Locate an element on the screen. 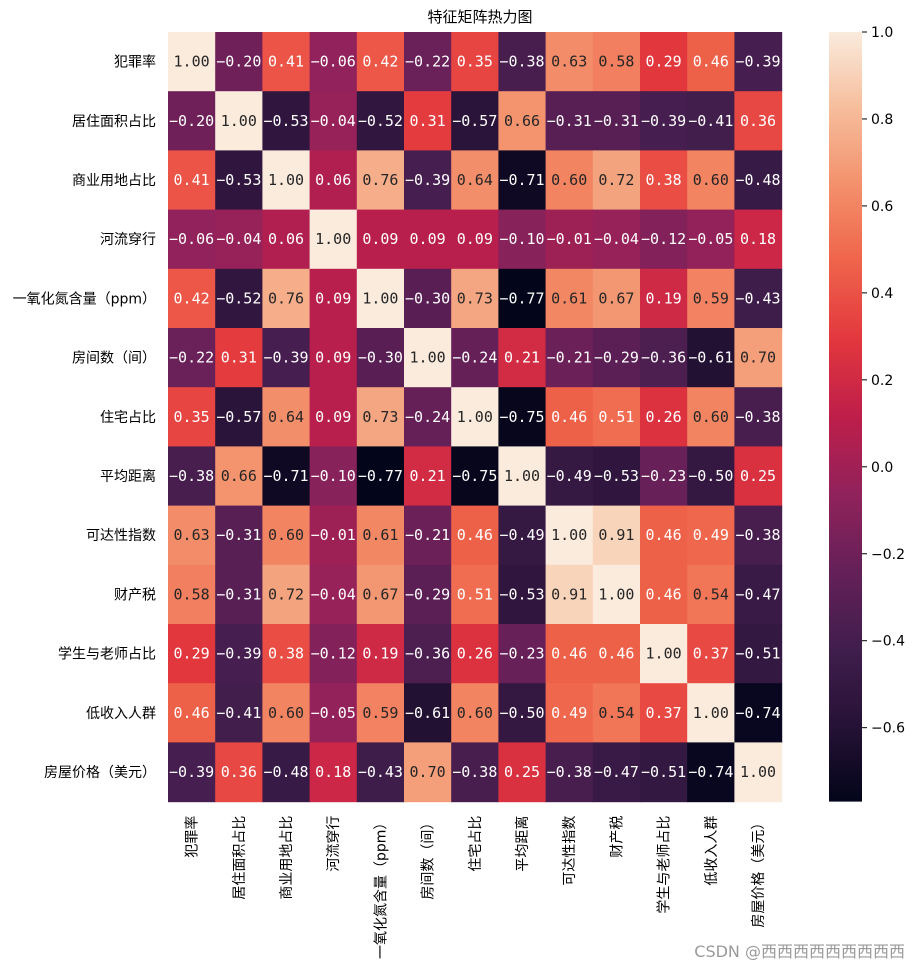 This screenshot has height=970, width=919. cell-value-label: 0.37 is located at coordinates (664, 713).